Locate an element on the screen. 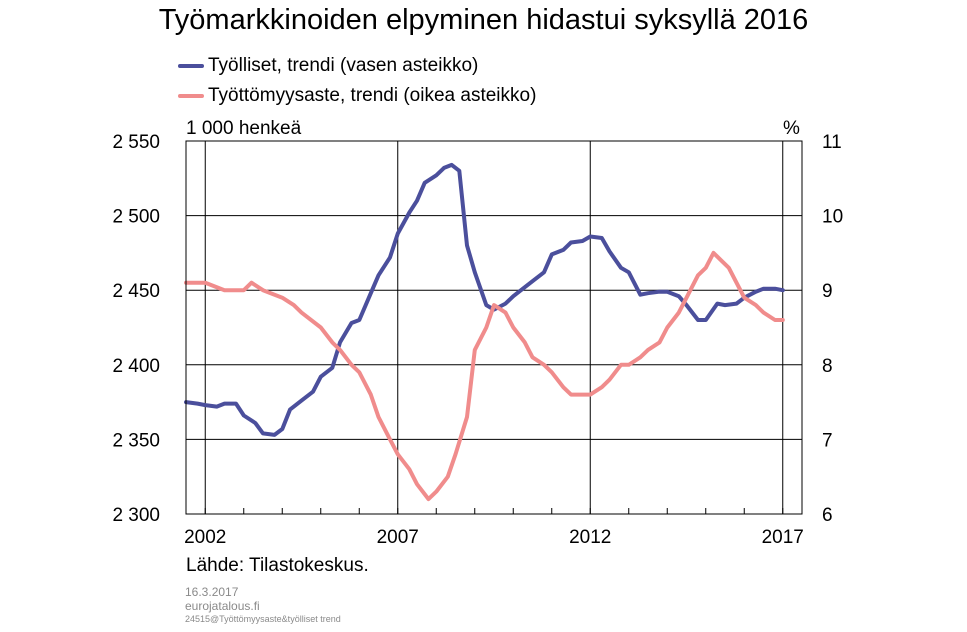  y-right-tick-label: 10 is located at coordinates (832, 217).